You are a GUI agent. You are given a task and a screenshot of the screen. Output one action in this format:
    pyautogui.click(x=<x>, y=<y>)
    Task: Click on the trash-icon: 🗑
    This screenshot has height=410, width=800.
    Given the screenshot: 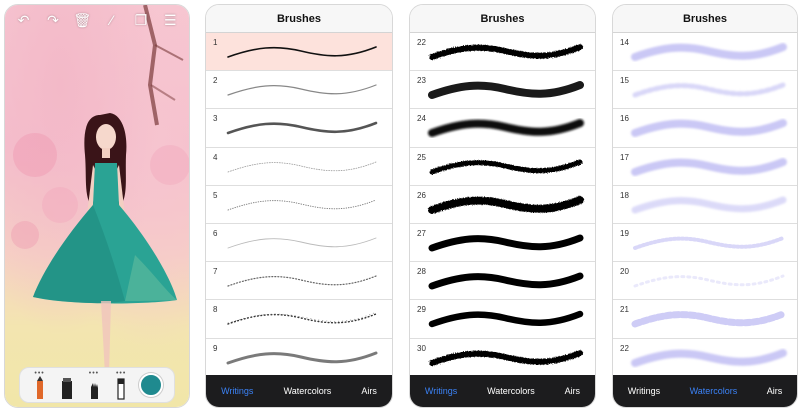 What is the action you would take?
    pyautogui.click(x=82, y=20)
    